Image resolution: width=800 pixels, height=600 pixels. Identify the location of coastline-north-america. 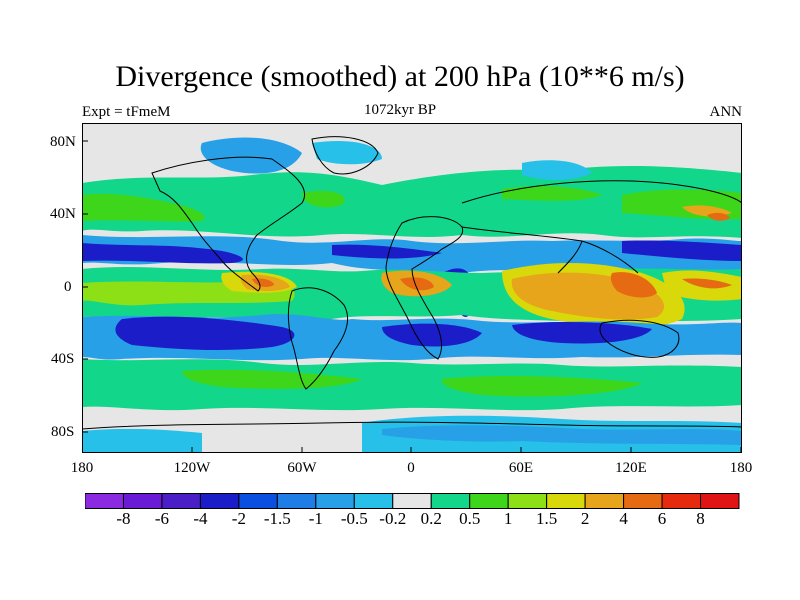
(228, 224).